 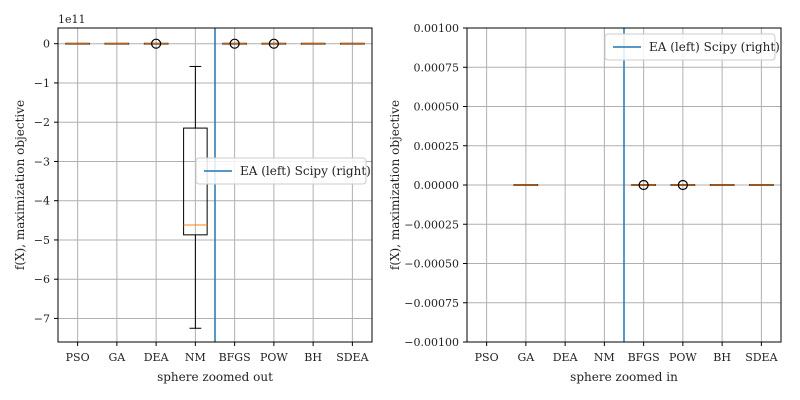 I want to click on x-axis-label: sphere zoomed out, so click(x=215, y=377).